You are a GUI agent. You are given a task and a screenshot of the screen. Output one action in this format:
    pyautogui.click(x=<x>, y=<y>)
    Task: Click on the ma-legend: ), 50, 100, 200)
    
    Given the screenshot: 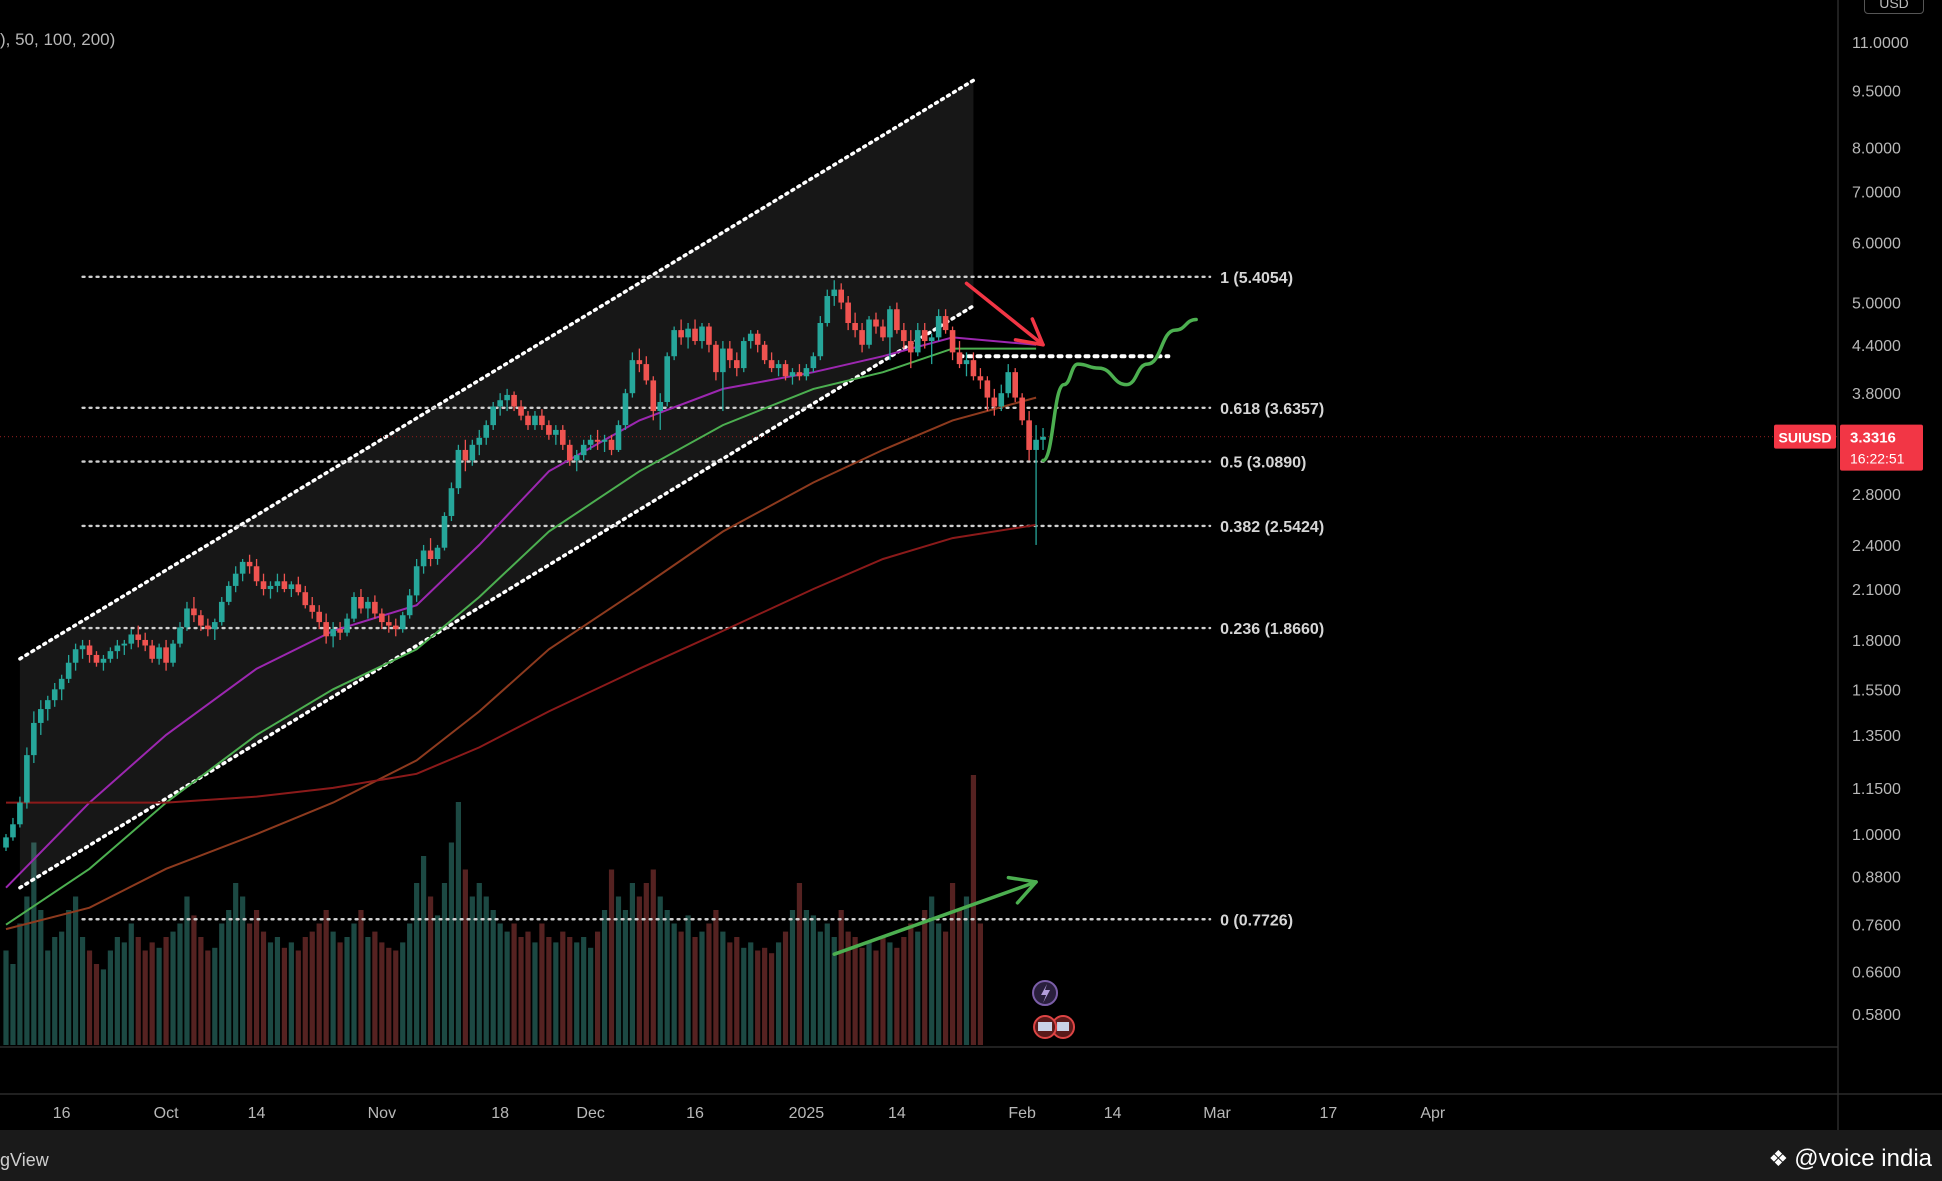 What is the action you would take?
    pyautogui.click(x=58, y=39)
    